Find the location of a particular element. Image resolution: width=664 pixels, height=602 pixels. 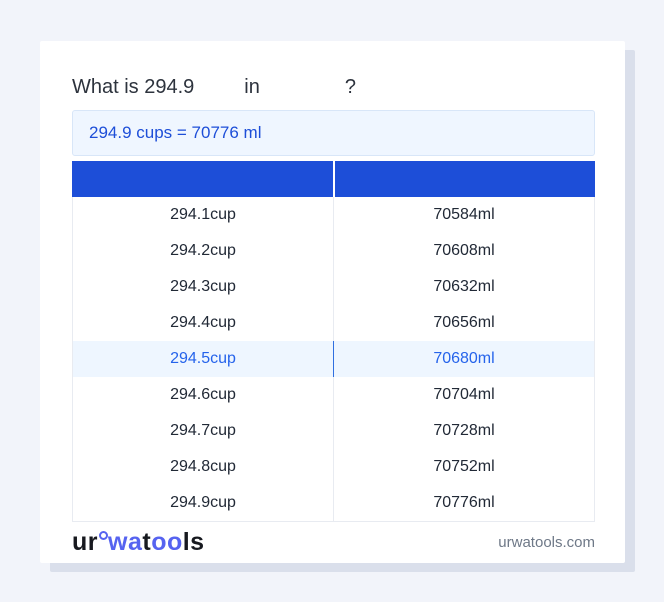

table-row-highlighted: 294.5cup 70680ml is located at coordinates (333, 359).